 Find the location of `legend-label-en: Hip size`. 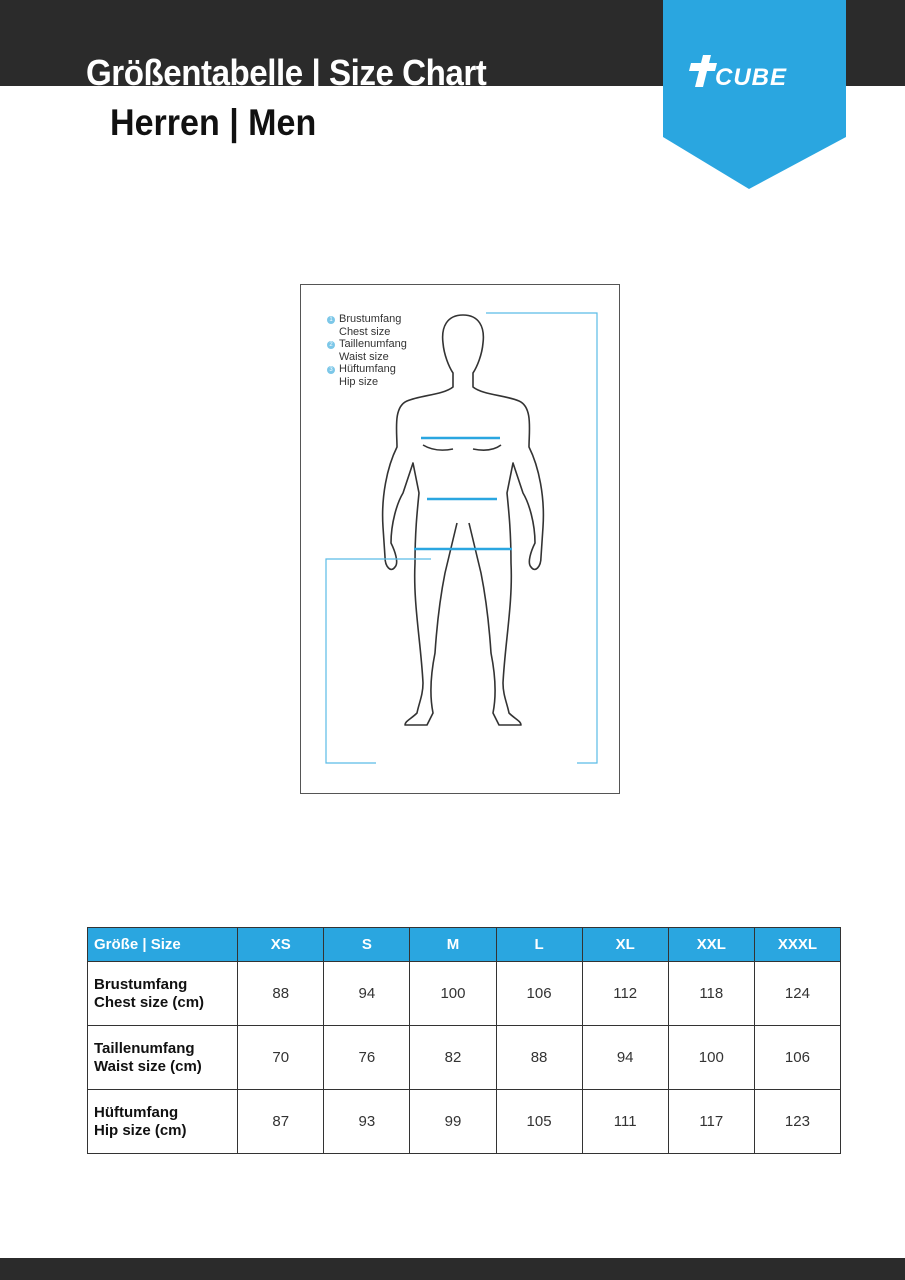

legend-label-en: Hip size is located at coordinates (359, 381).